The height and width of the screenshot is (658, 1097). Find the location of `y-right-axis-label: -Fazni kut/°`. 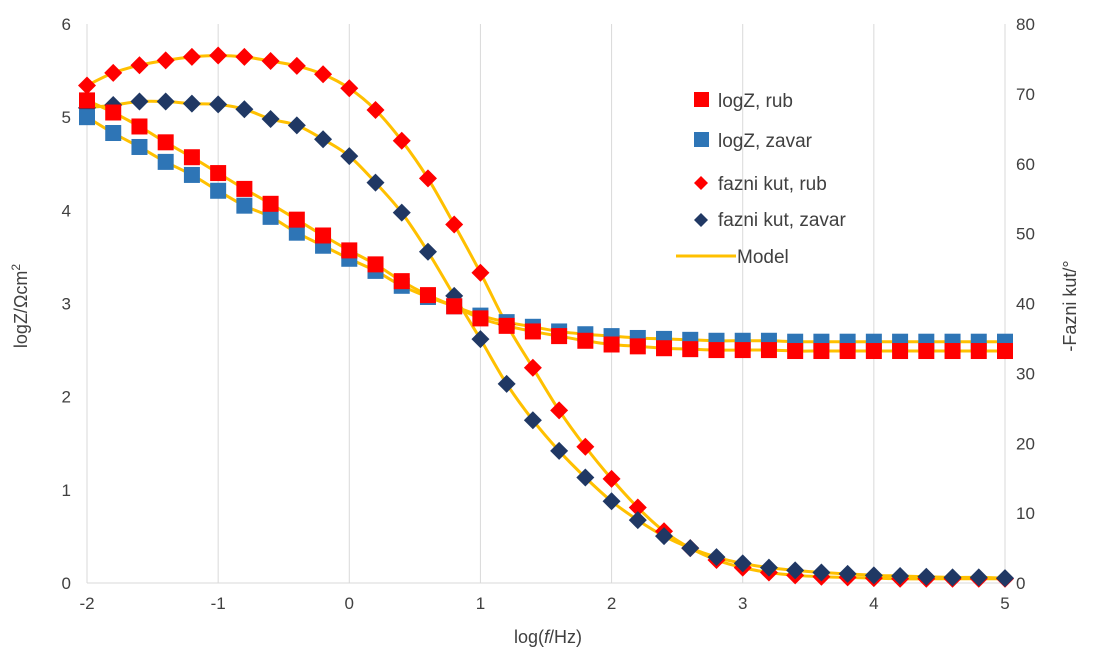

y-right-axis-label: -Fazni kut/° is located at coordinates (1070, 305).